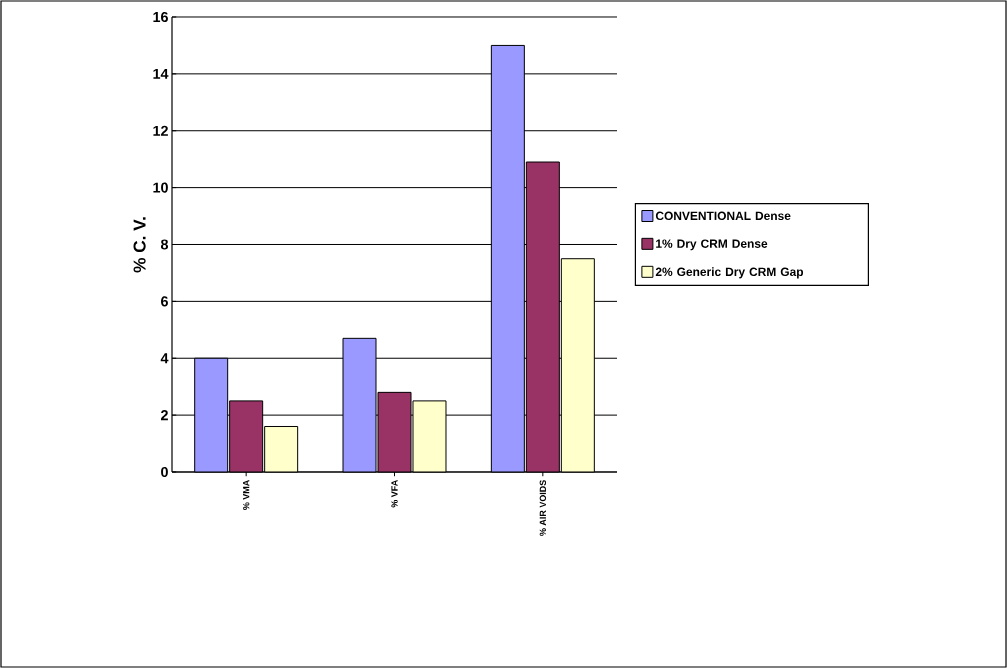  What do you see at coordinates (164, 244) in the screenshot?
I see `y-tick-label: 8` at bounding box center [164, 244].